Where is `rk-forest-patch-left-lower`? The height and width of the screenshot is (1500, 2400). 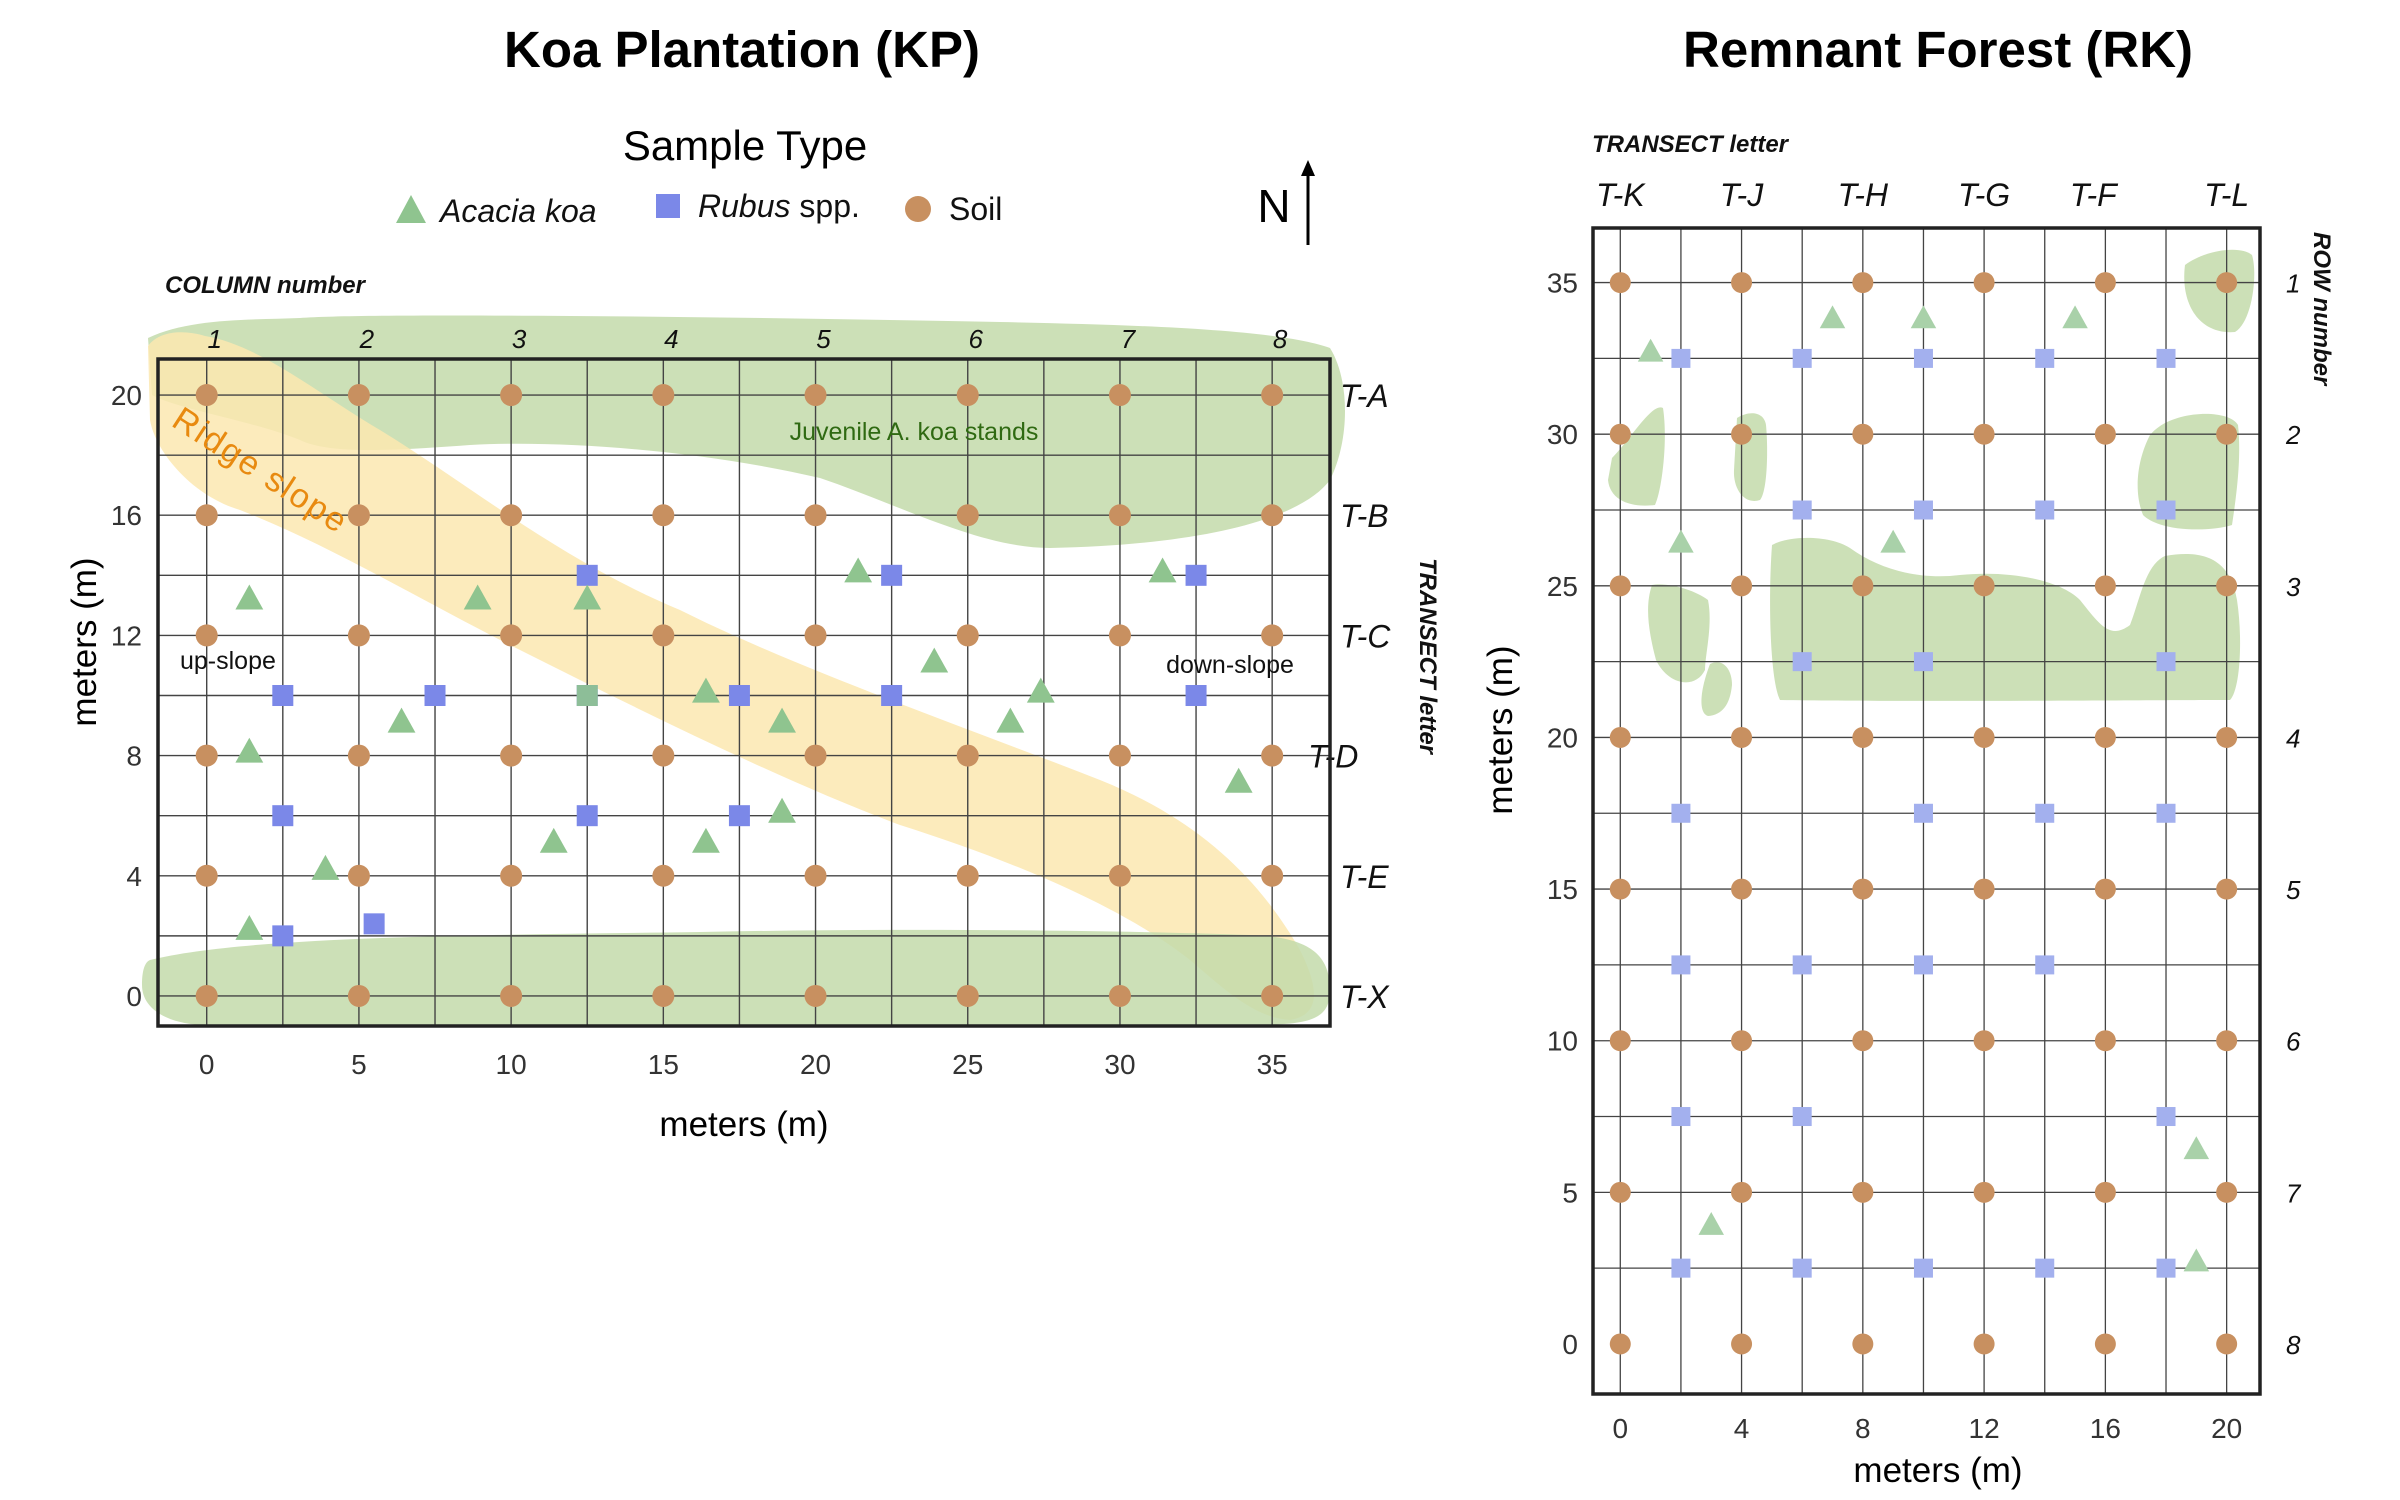 rk-forest-patch-left-lower is located at coordinates (1679, 633).